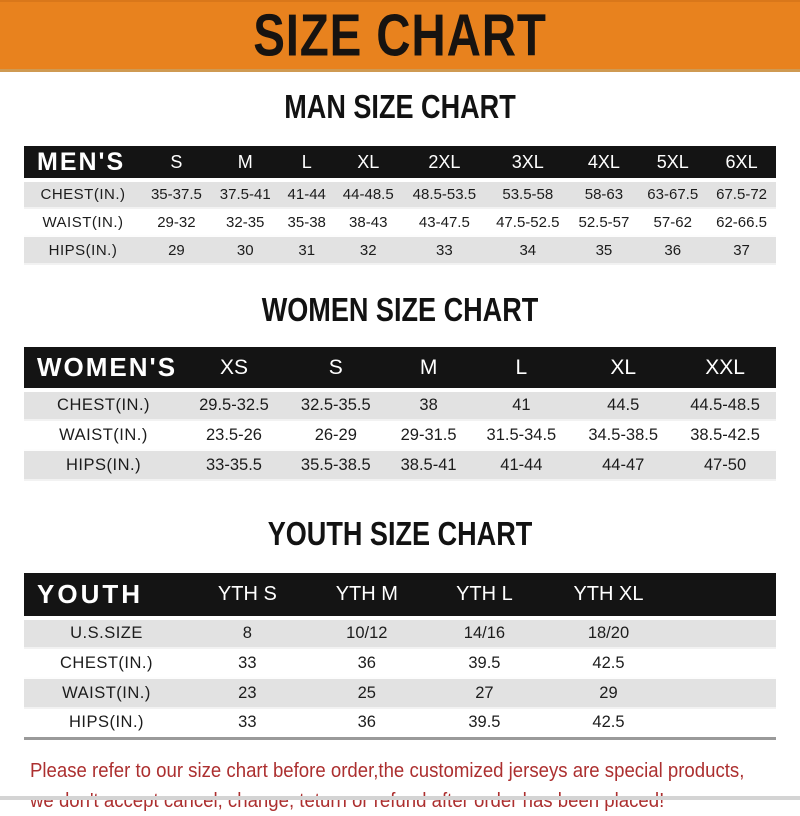 This screenshot has width=800, height=816. What do you see at coordinates (234, 464) in the screenshot?
I see `size-value-cell: 33-35.5` at bounding box center [234, 464].